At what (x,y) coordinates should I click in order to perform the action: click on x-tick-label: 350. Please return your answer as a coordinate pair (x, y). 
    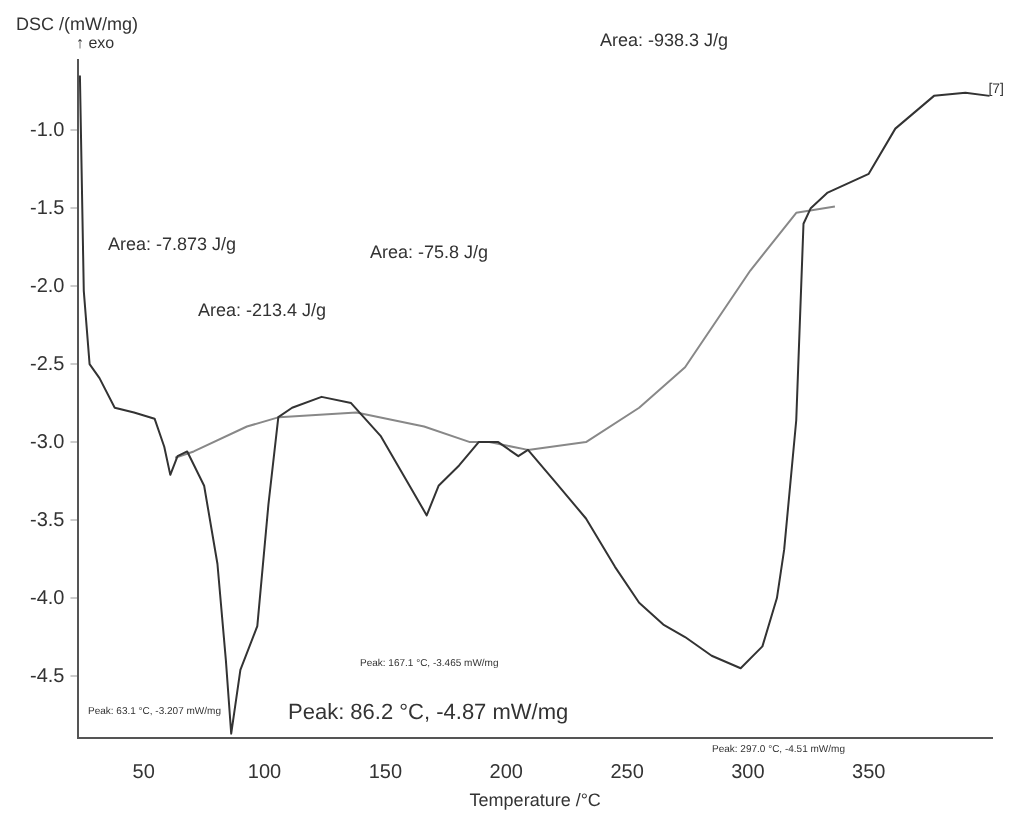
    Looking at the image, I should click on (869, 772).